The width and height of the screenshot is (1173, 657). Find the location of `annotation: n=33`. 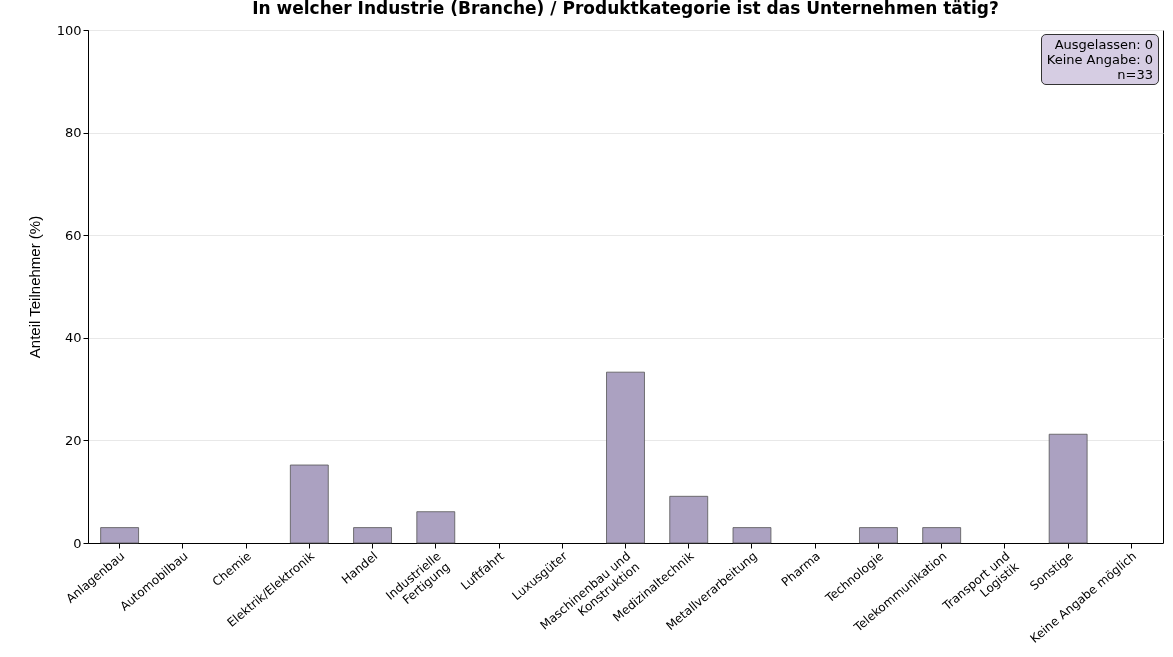

annotation: n=33 is located at coordinates (1134, 74).